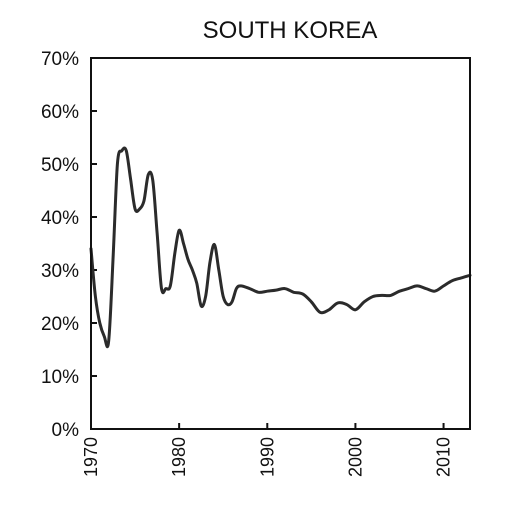  What do you see at coordinates (267, 457) in the screenshot?
I see `x-tick-label: 1990` at bounding box center [267, 457].